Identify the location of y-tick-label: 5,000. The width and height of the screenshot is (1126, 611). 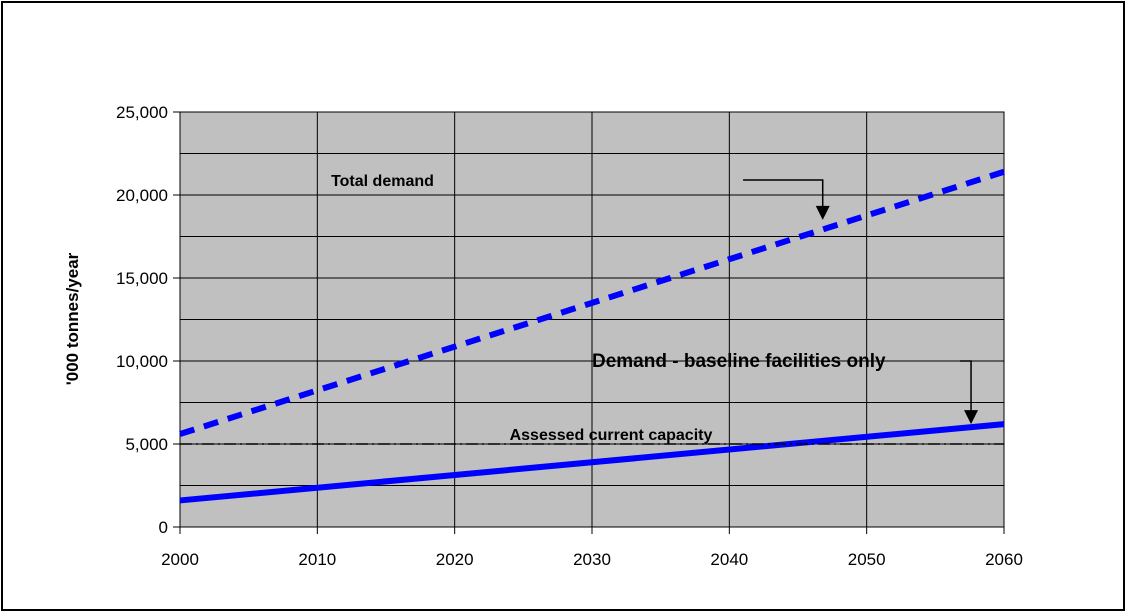
(146, 444).